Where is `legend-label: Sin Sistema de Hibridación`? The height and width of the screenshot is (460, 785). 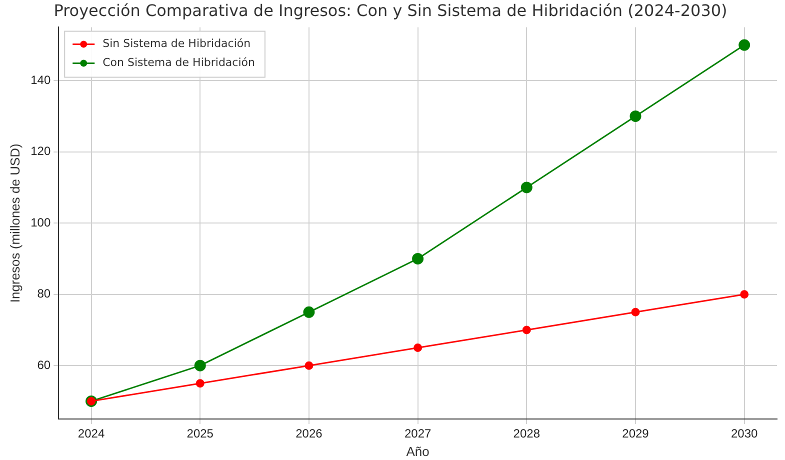 legend-label: Sin Sistema de Hibridación is located at coordinates (176, 43).